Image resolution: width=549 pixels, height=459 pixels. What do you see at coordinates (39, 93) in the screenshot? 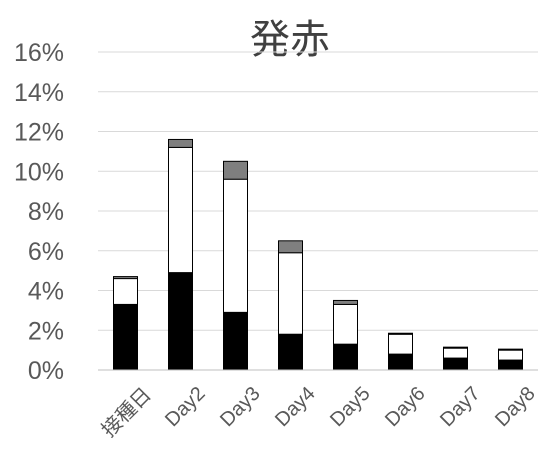
I see `y-tick-label: 14%` at bounding box center [39, 93].